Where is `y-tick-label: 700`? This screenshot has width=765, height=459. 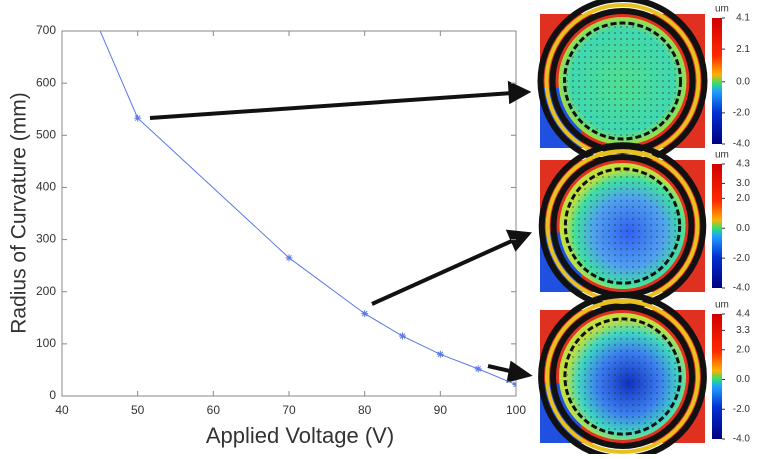 y-tick-label: 700 is located at coordinates (46, 30).